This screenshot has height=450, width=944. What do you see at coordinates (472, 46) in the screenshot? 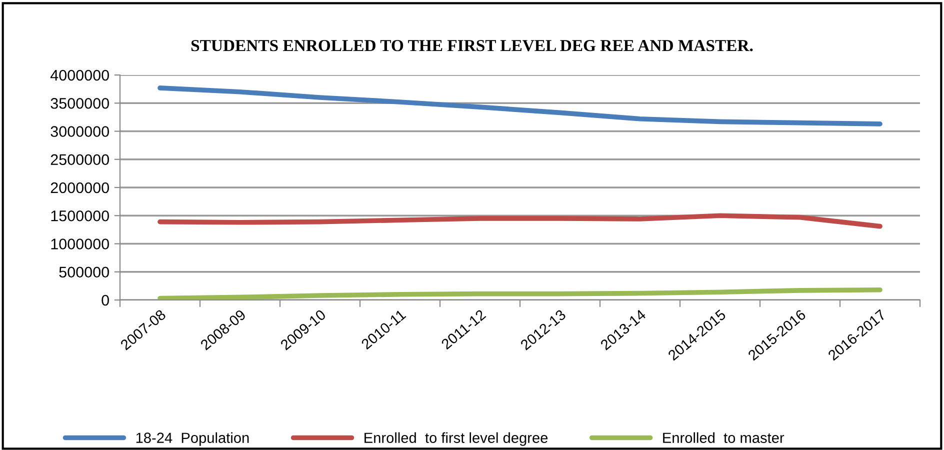
I see `chart-title: STUDENTS ENROLLED TO THE FIRST LEVEL DEG REE AND MASTER.` at bounding box center [472, 46].